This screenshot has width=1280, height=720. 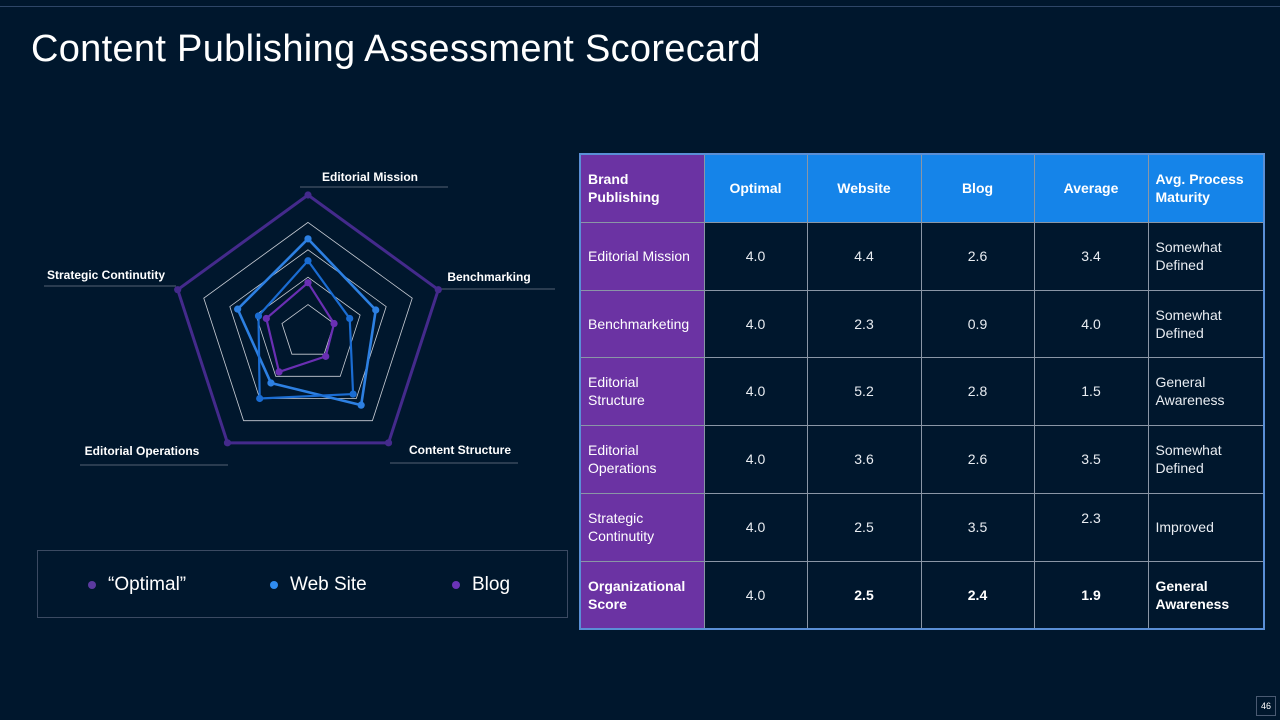 I want to click on cell-website: 2.3, so click(x=864, y=323).